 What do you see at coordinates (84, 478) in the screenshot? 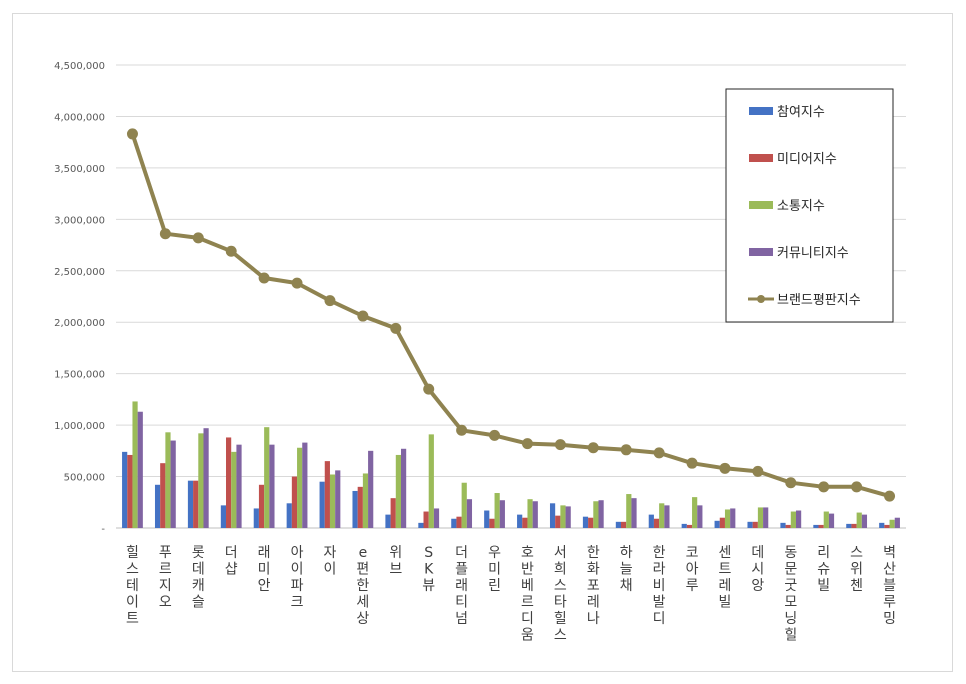
I see `y-tick-label: 500,000` at bounding box center [84, 478].